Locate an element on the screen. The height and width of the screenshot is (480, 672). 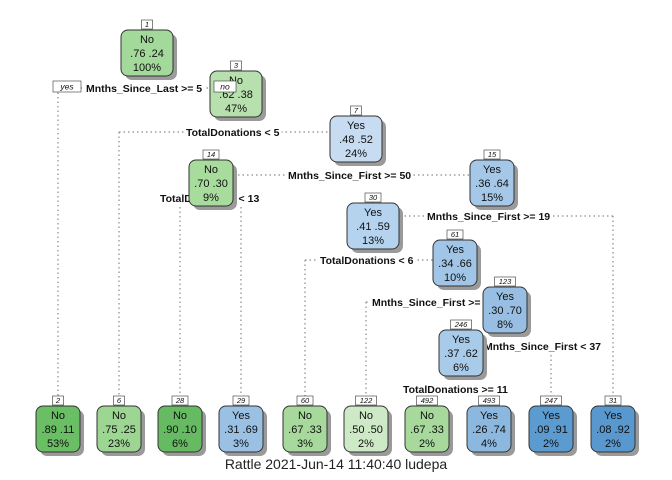
node-percentage: 23% is located at coordinates (119, 444).